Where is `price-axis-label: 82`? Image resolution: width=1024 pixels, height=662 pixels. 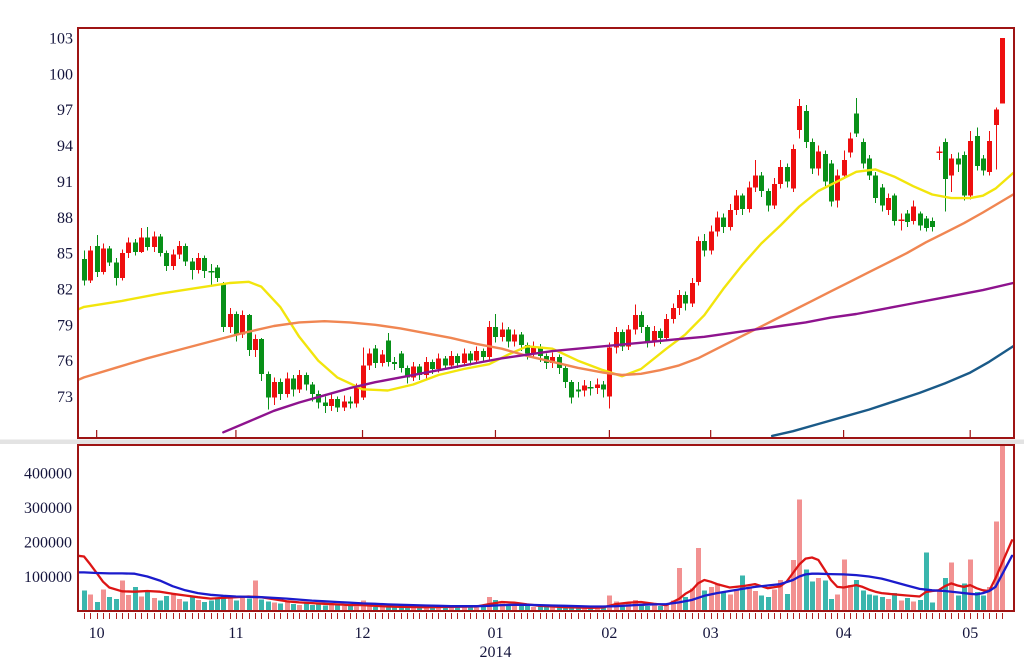 price-axis-label: 82 is located at coordinates (65, 289).